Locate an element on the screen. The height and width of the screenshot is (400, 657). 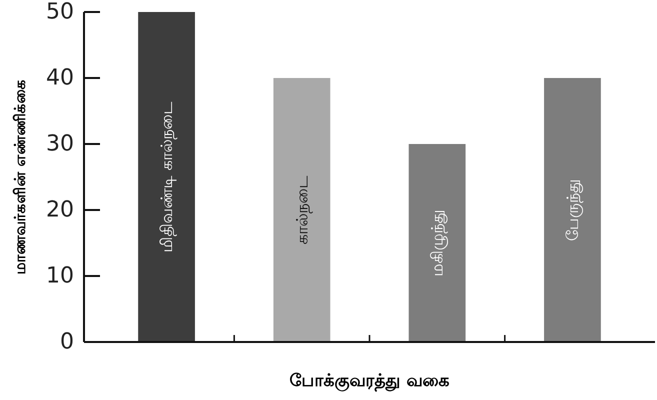
y-tick-label: 0 is located at coordinates (67, 342).